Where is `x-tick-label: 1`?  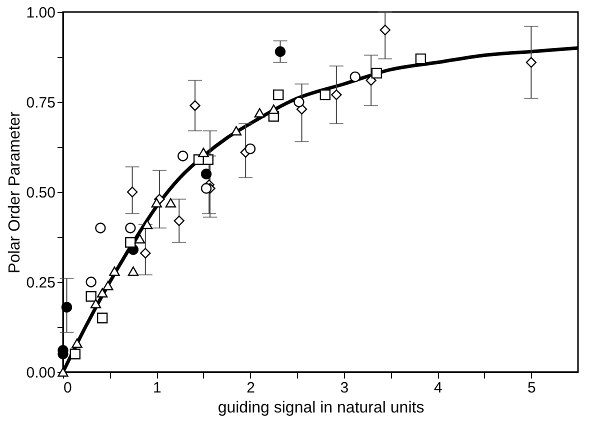
x-tick-label: 1 is located at coordinates (157, 388).